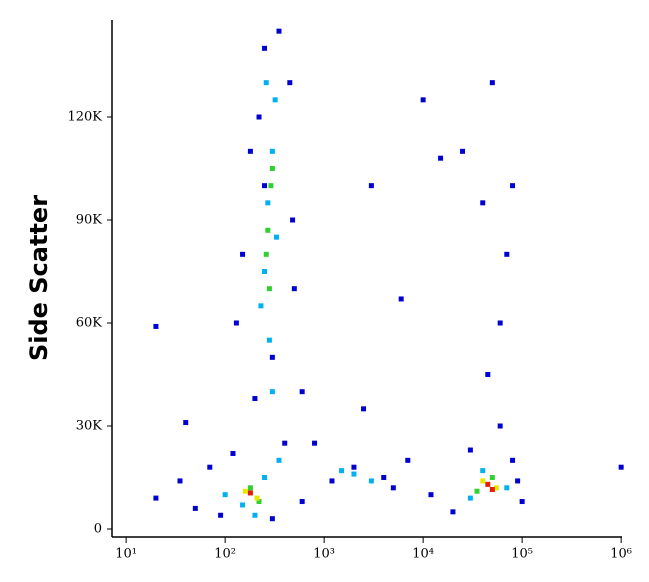 This screenshot has height=582, width=649. I want to click on x-tick-label: 10³, so click(324, 554).